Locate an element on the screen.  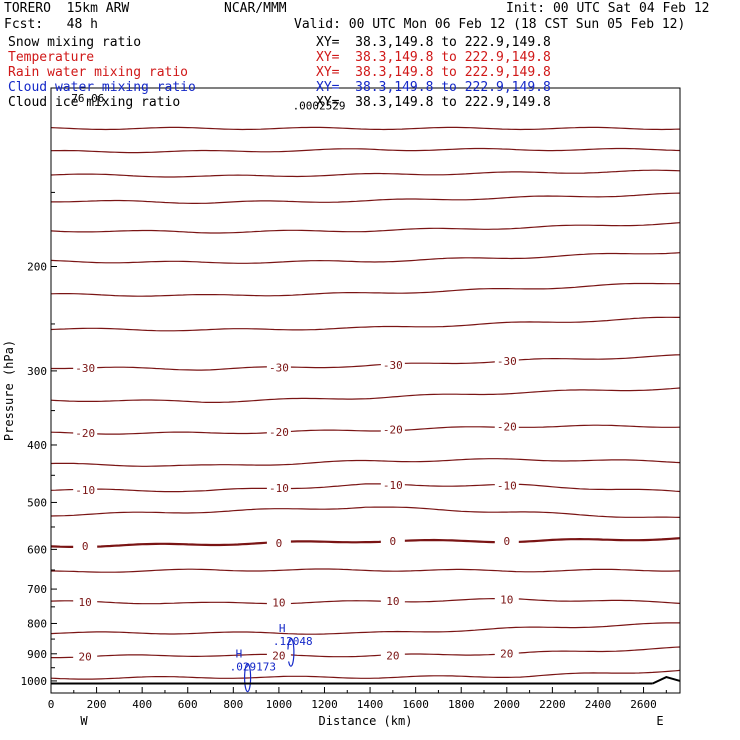
top-annotation-0: -76.06 is located at coordinates (85, 98).